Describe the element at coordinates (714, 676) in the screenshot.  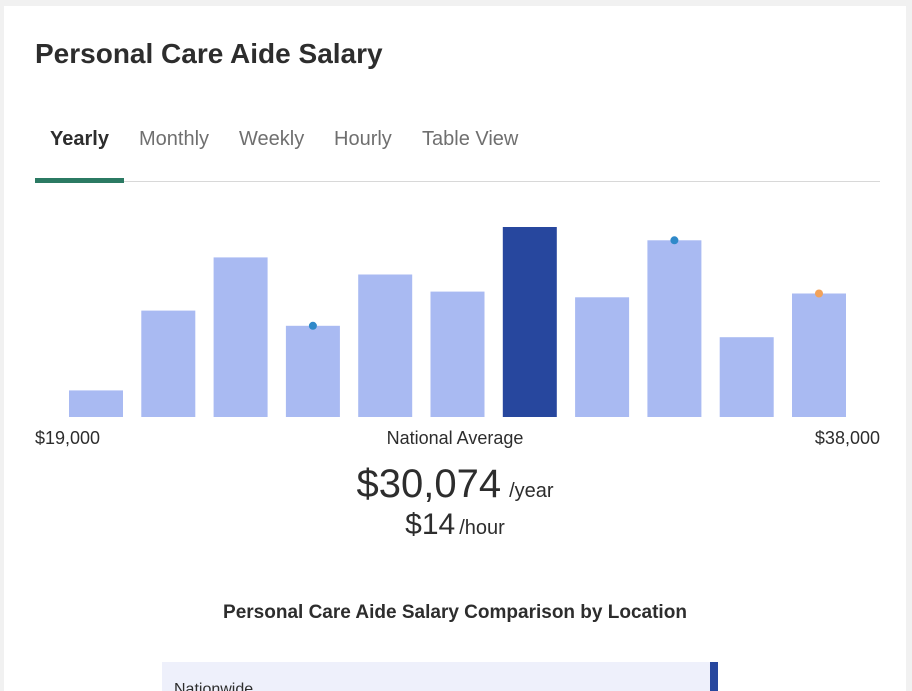
I see `comparison-bar-end` at that location.